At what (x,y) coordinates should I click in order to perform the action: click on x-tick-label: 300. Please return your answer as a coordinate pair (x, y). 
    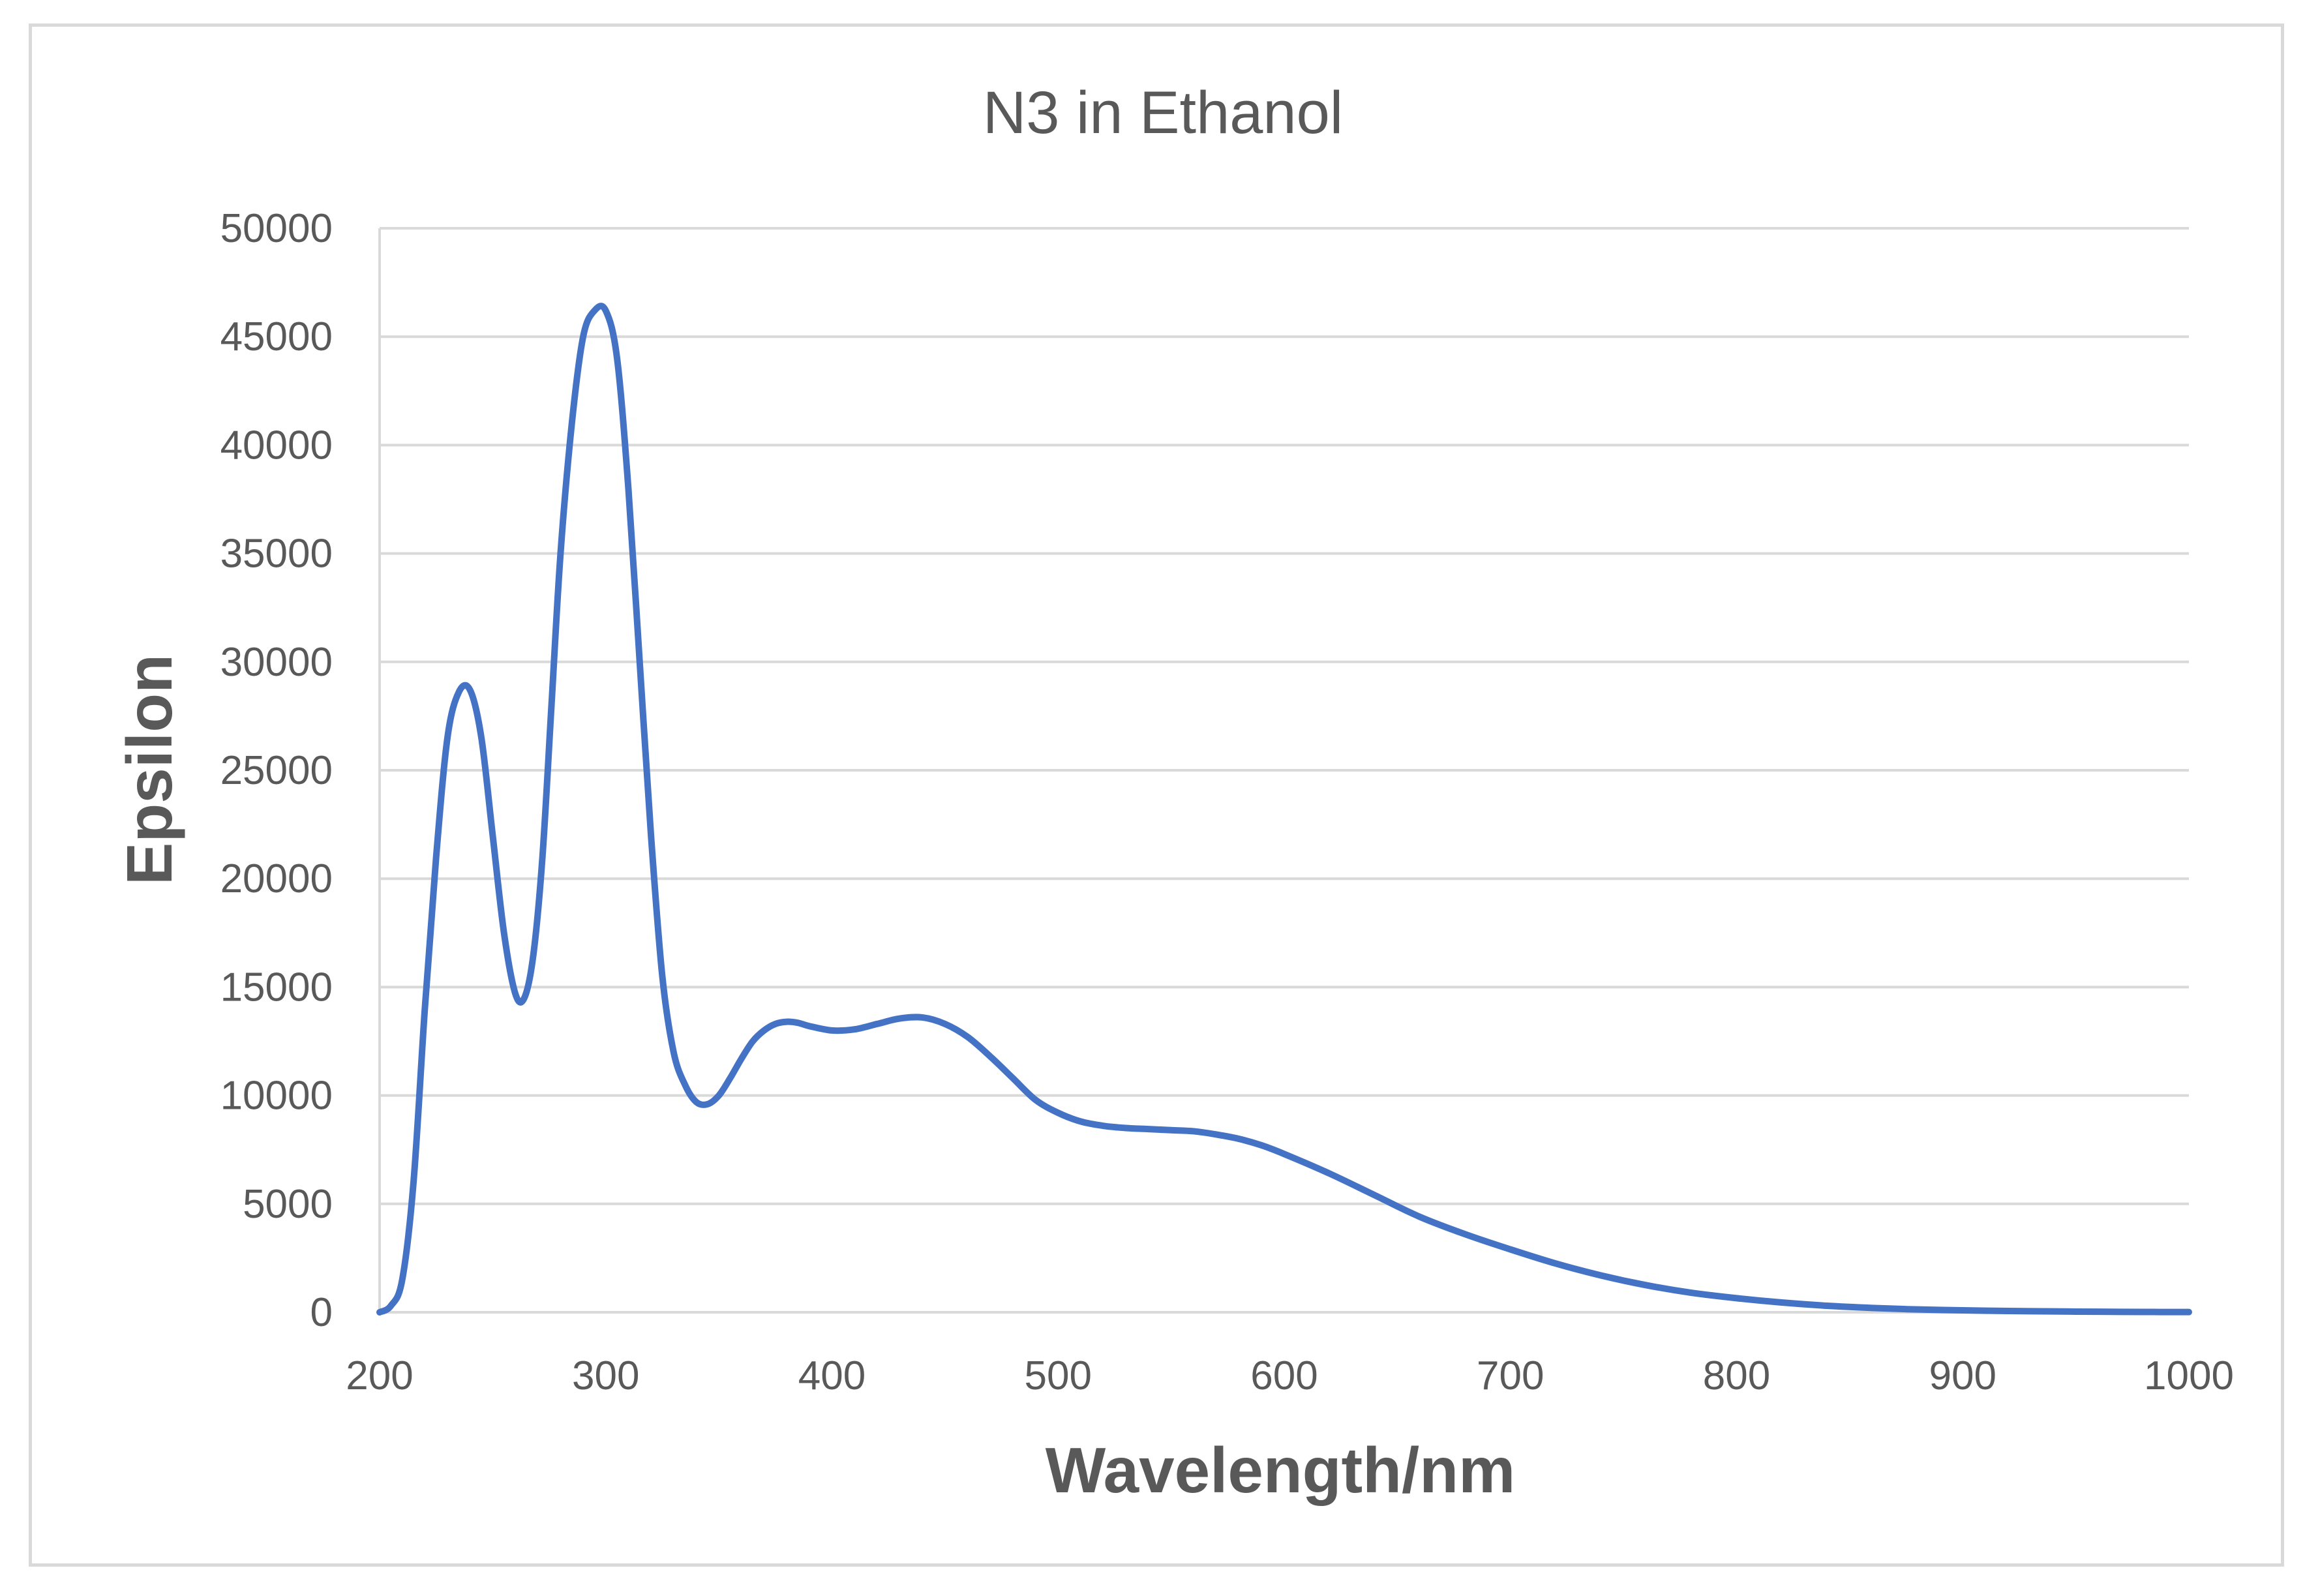
    Looking at the image, I should click on (605, 1375).